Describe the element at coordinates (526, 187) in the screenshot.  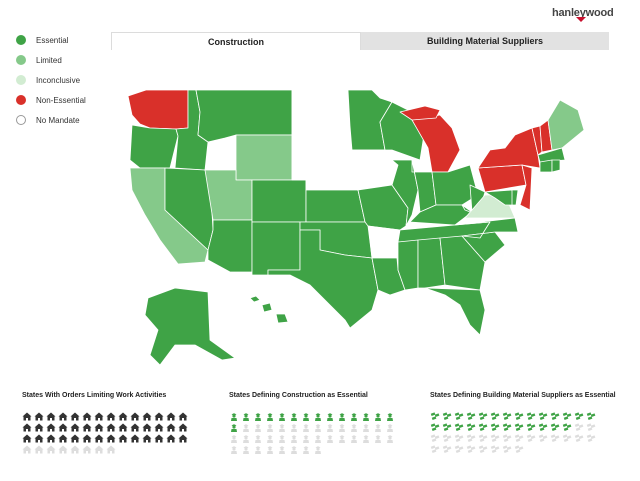
I see `state-new-jersey` at that location.